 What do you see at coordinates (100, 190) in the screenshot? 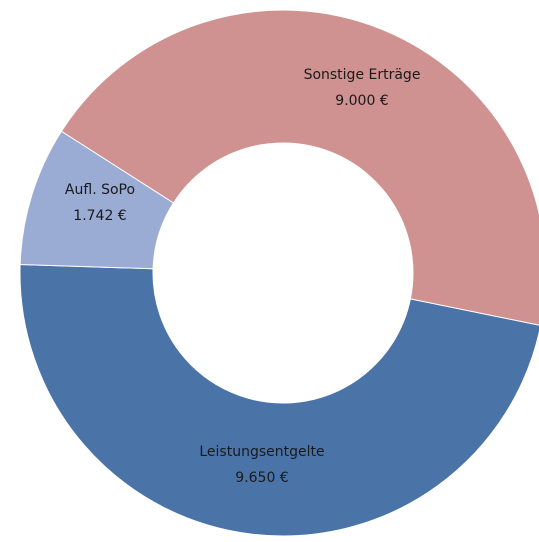
I see `segment-label: Aufl. SoPo` at bounding box center [100, 190].